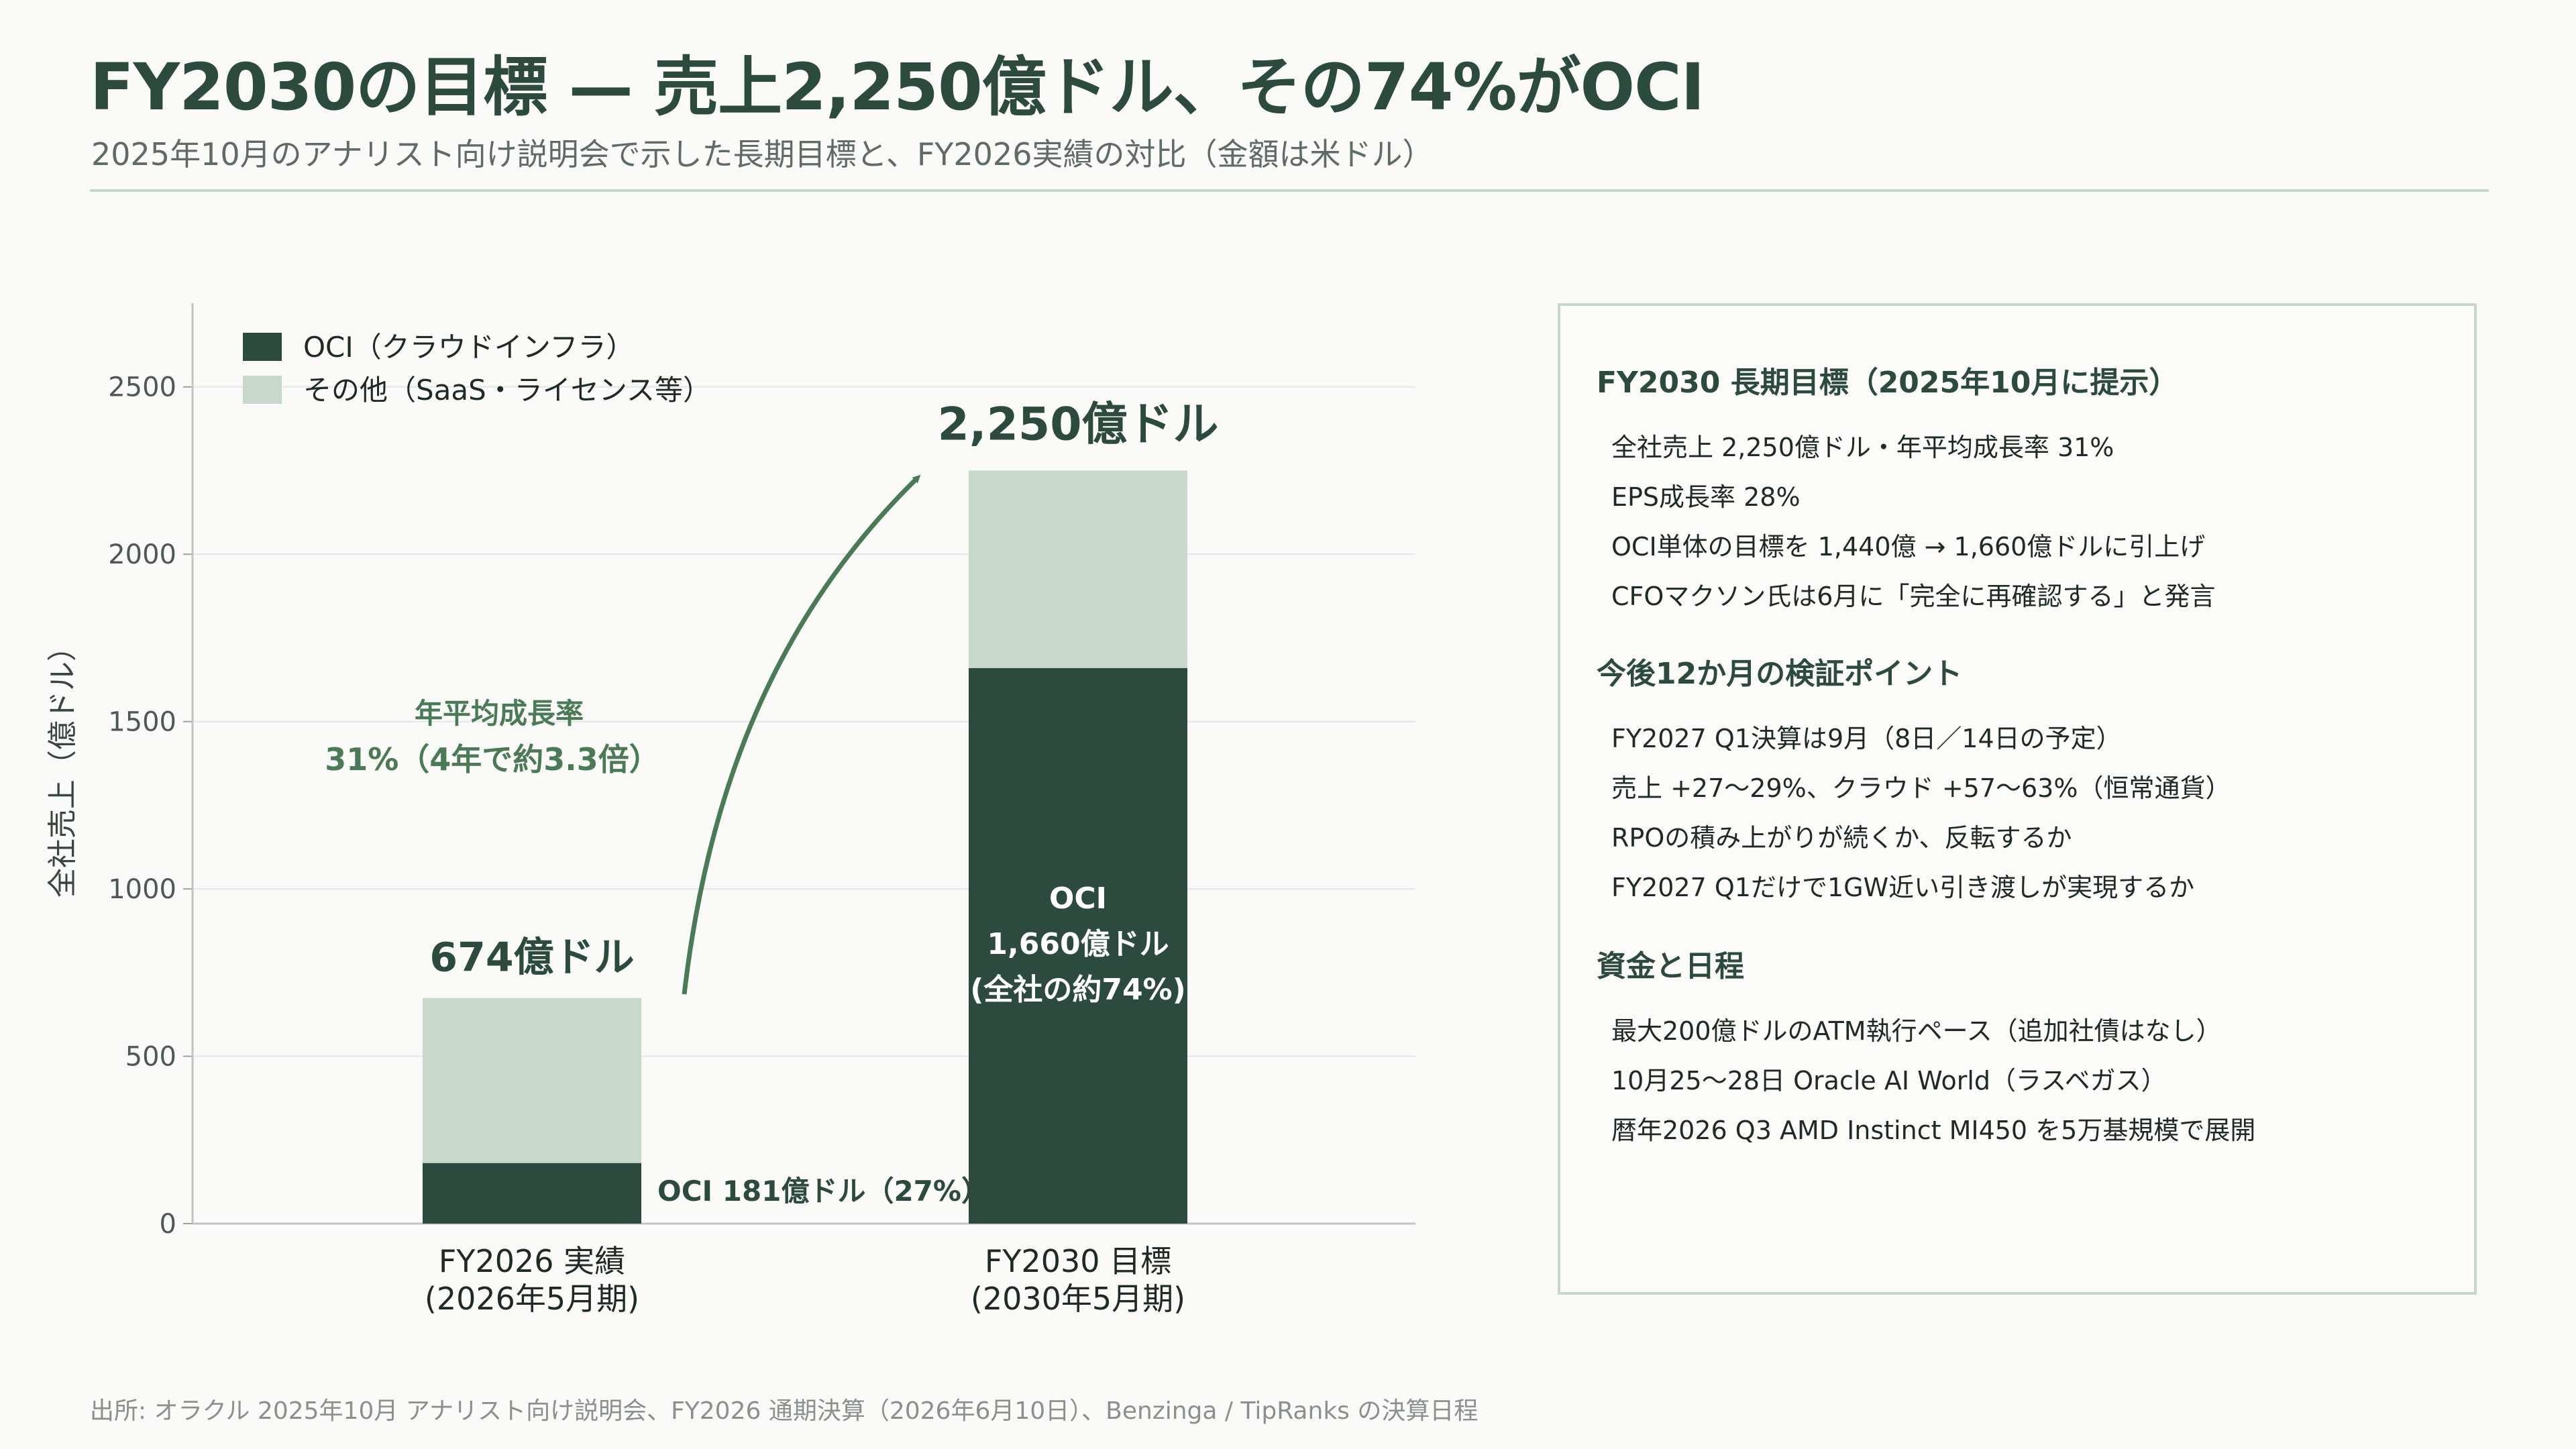 The width and height of the screenshot is (2576, 1449). What do you see at coordinates (1078, 1299) in the screenshot?
I see `x-tick-label: (2030年5月期)` at bounding box center [1078, 1299].